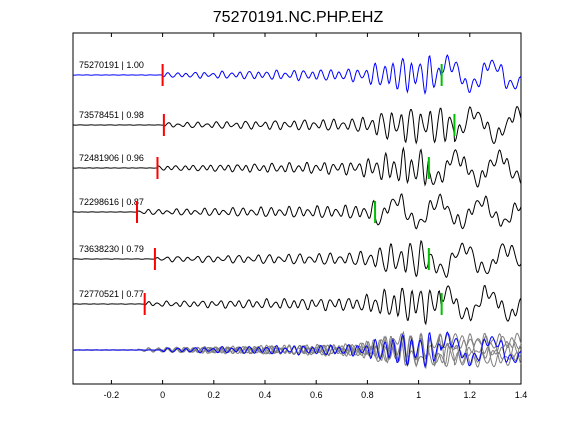 This screenshot has width=576, height=432. What do you see at coordinates (470, 395) in the screenshot?
I see `x-tick-label: 1.2` at bounding box center [470, 395].